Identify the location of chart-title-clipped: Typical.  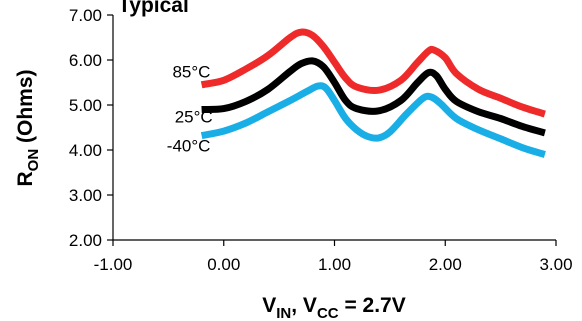
(153, 8).